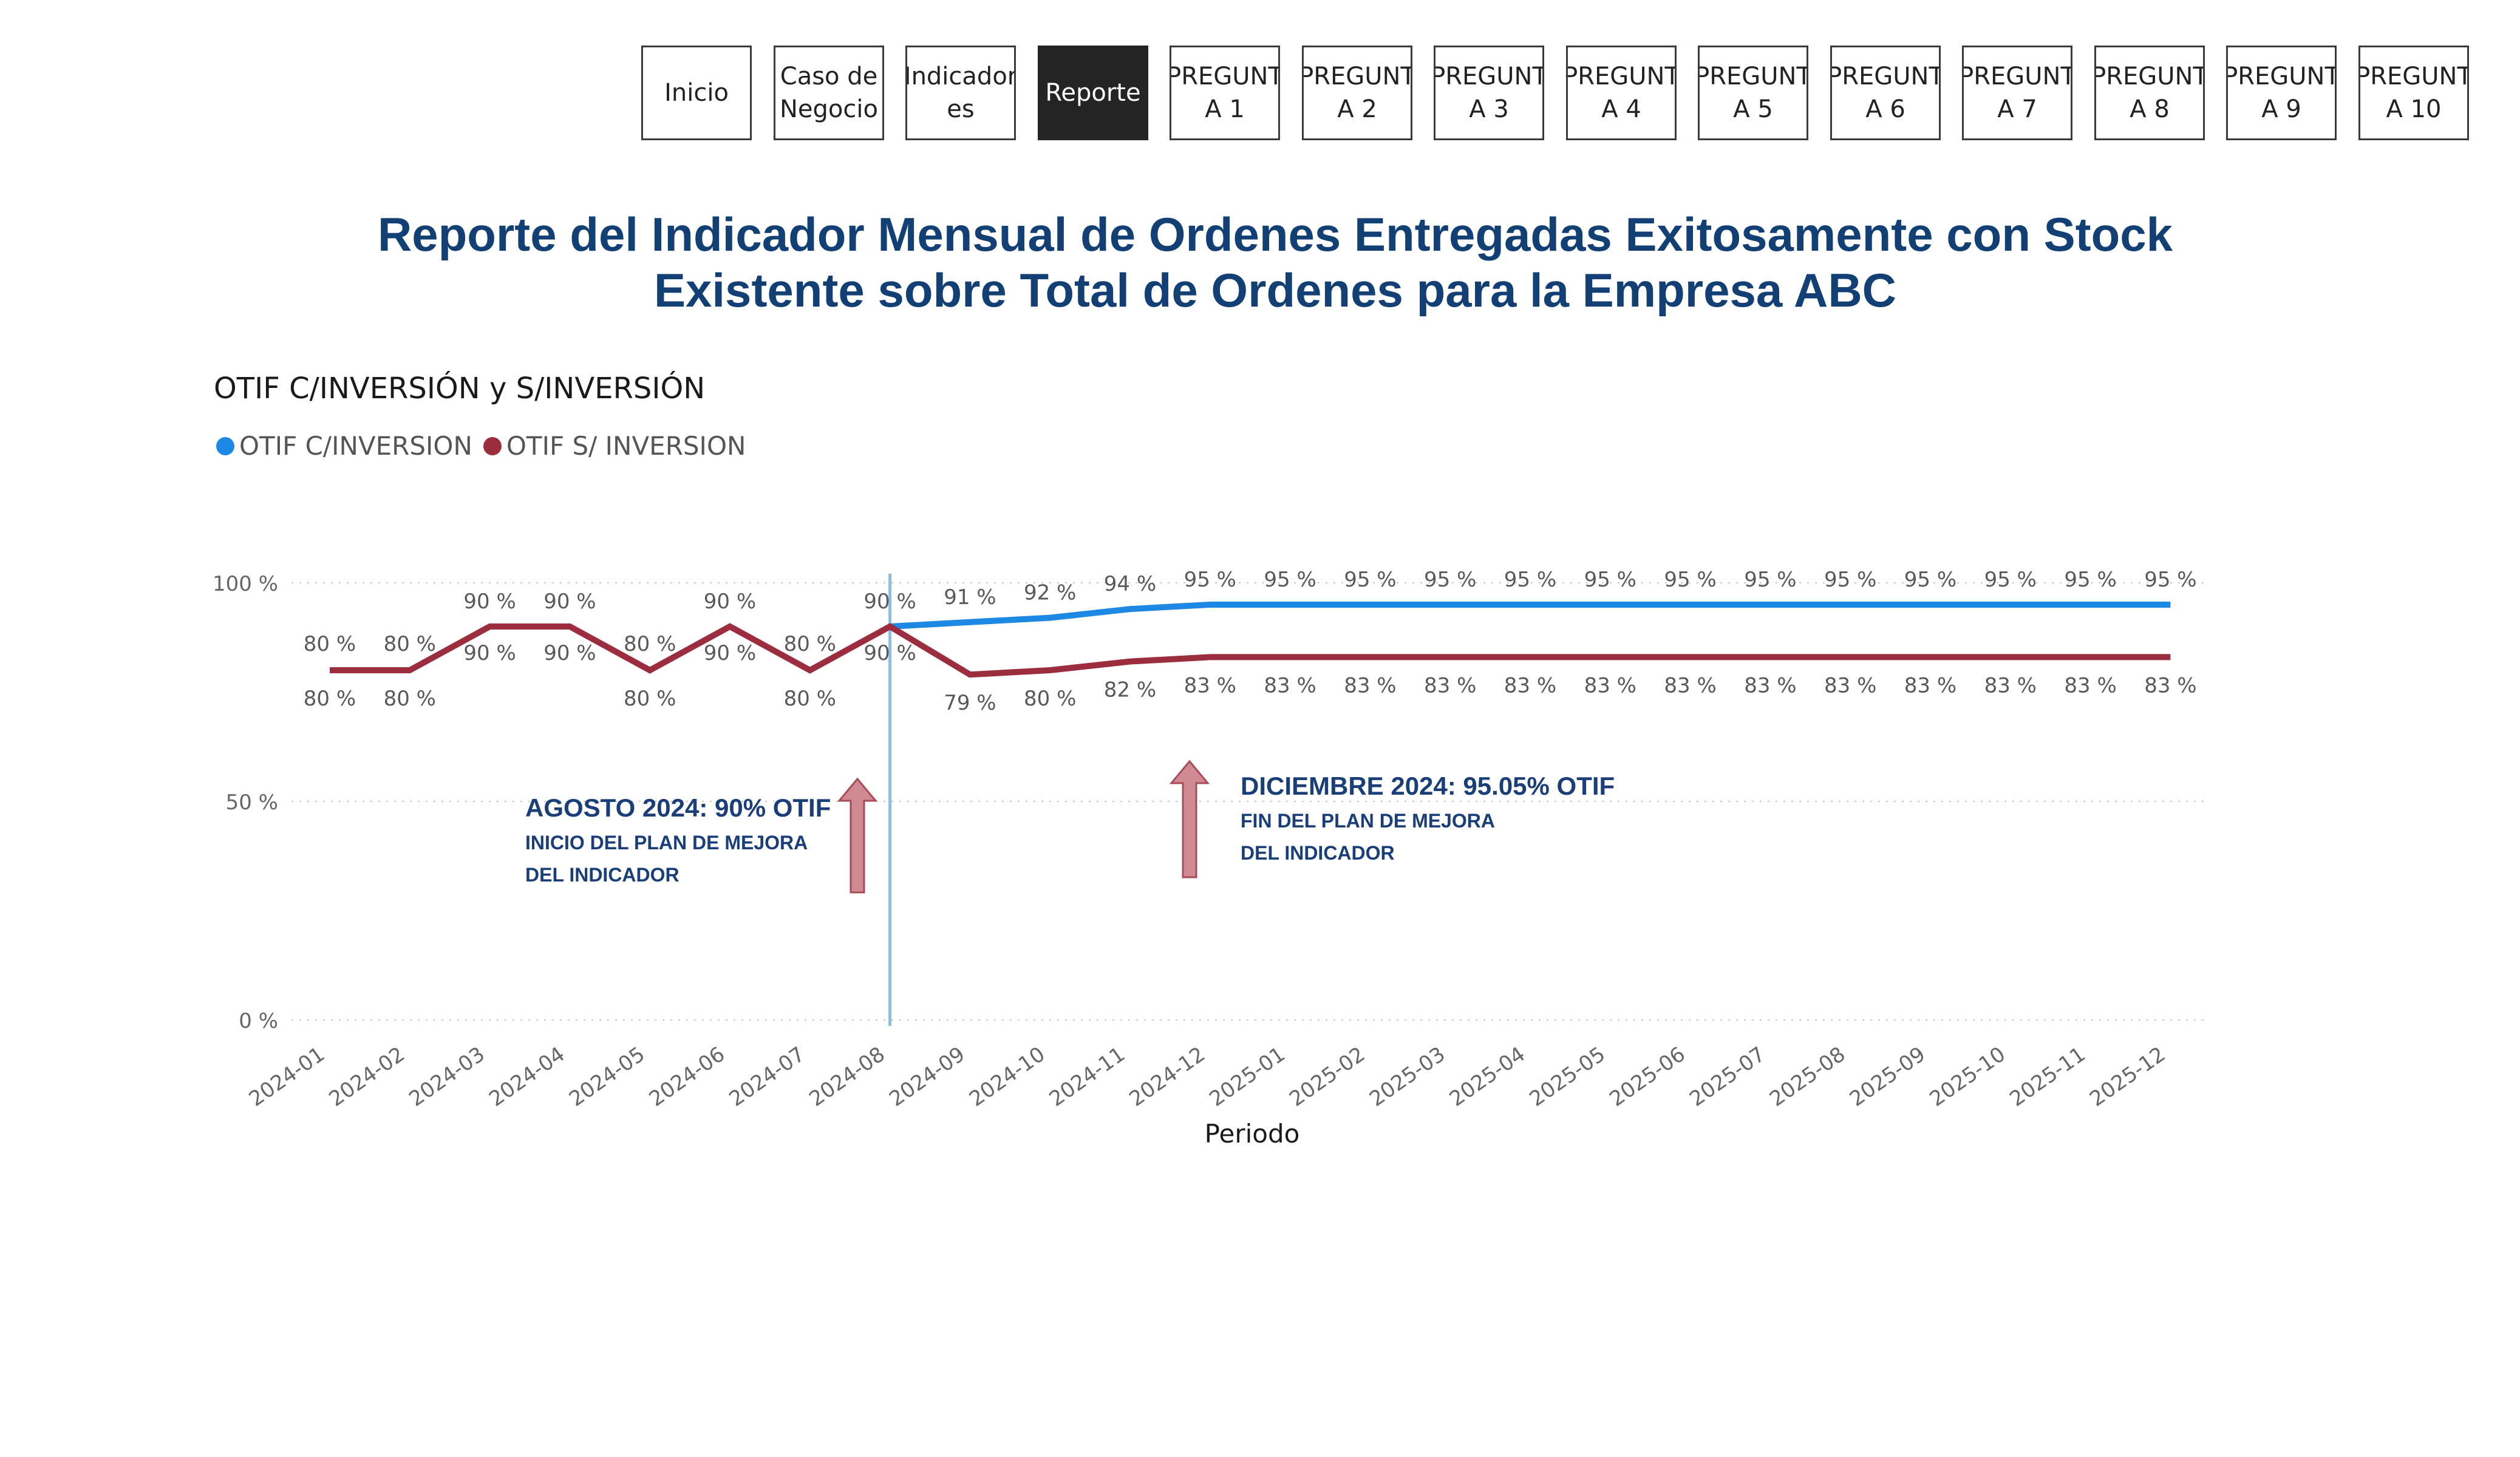 The height and width of the screenshot is (1457, 2520). I want to click on legend-item-s-inversion: OTIF S/ INVERSION, so click(614, 446).